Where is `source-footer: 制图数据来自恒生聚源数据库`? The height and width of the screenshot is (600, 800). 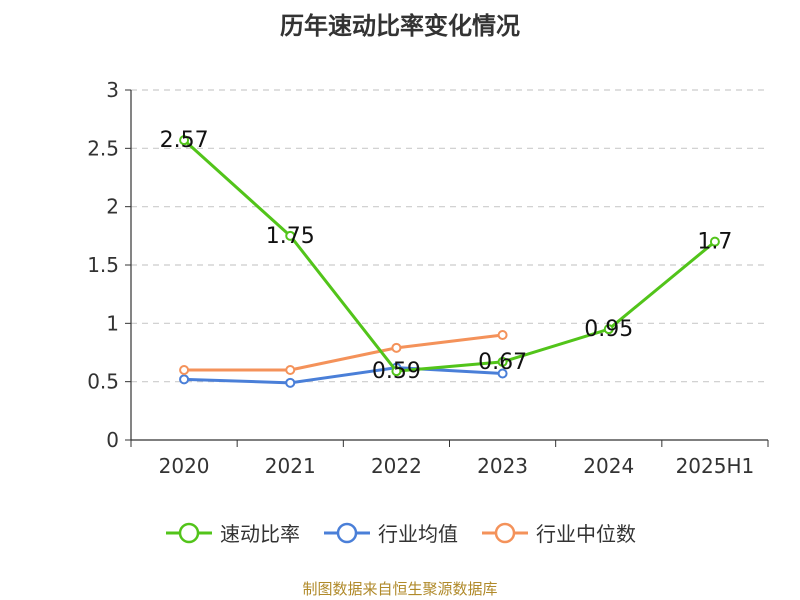 source-footer: 制图数据来自恒生聚源数据库 is located at coordinates (400, 589).